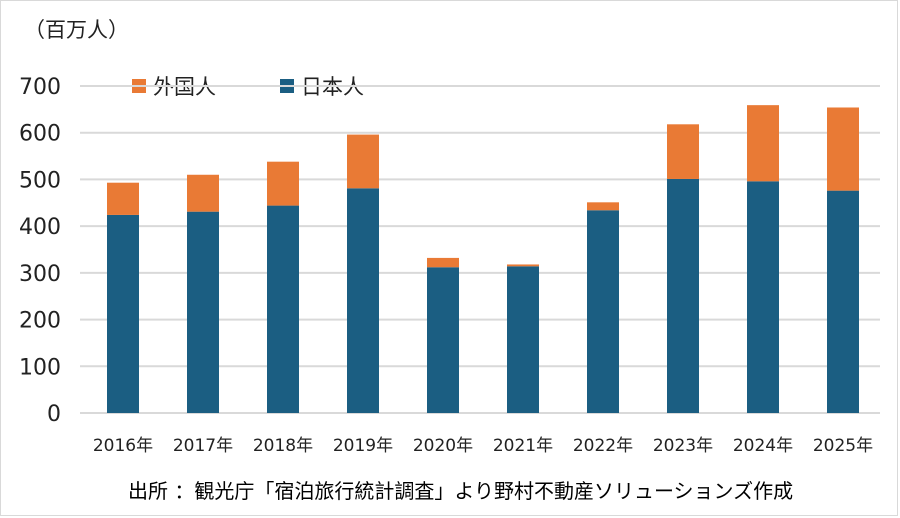 The image size is (900, 518). What do you see at coordinates (203, 312) in the screenshot?
I see `bar-japanese-2017年` at bounding box center [203, 312].